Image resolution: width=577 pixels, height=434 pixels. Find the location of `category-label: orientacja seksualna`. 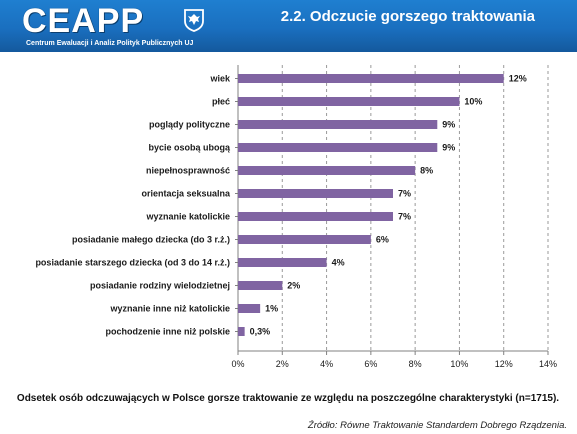

category-label: orientacja seksualna is located at coordinates (186, 194).